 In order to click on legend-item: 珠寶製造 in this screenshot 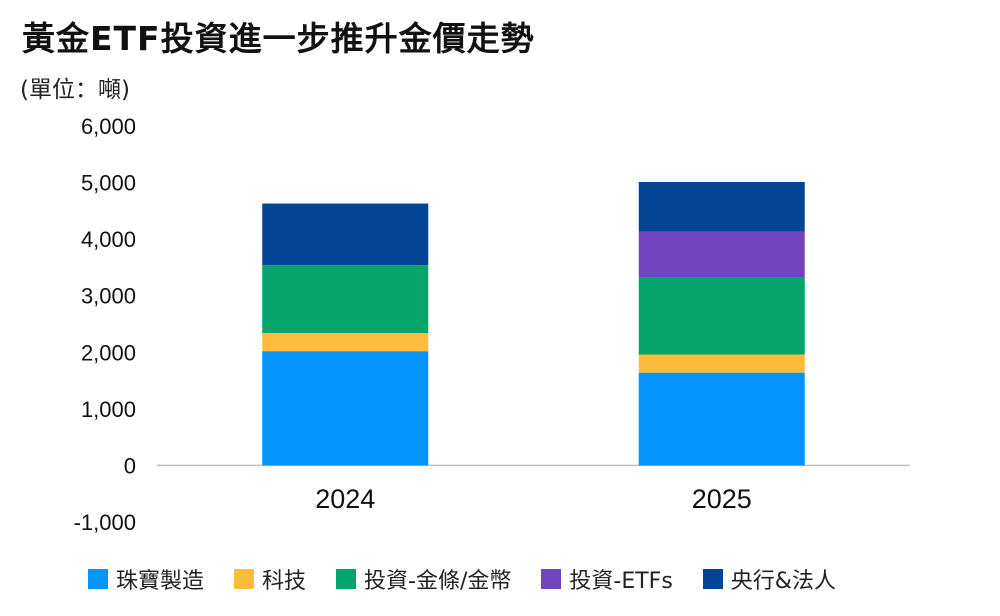, I will do `click(146, 579)`.